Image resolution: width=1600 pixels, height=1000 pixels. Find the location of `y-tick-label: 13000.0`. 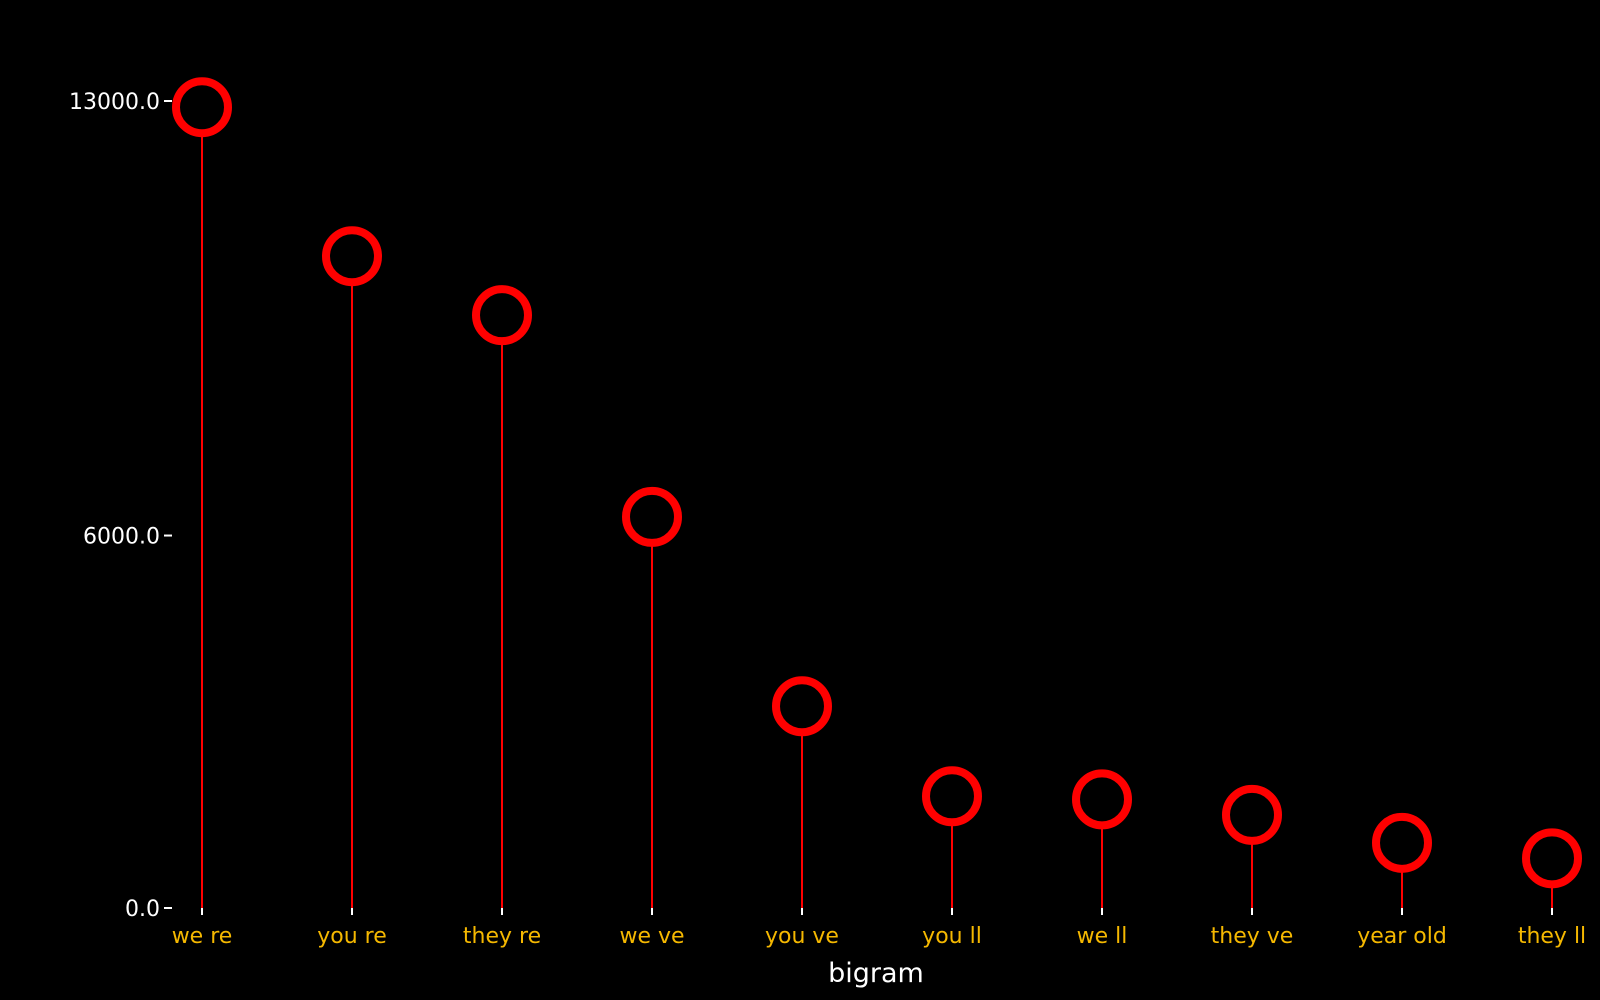

y-tick-label: 13000.0 is located at coordinates (114, 102).